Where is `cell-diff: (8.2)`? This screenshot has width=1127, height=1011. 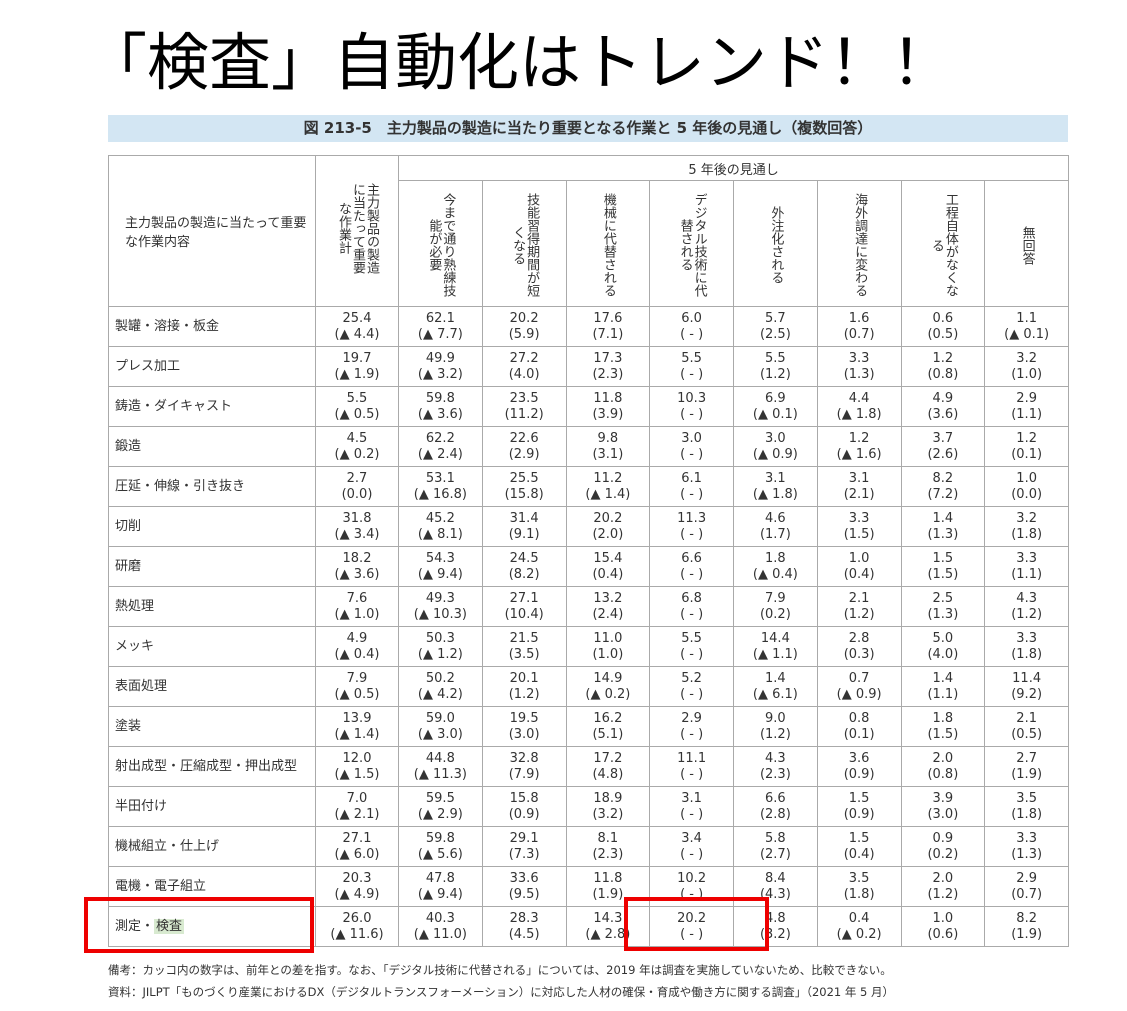 cell-diff: (8.2) is located at coordinates (524, 574).